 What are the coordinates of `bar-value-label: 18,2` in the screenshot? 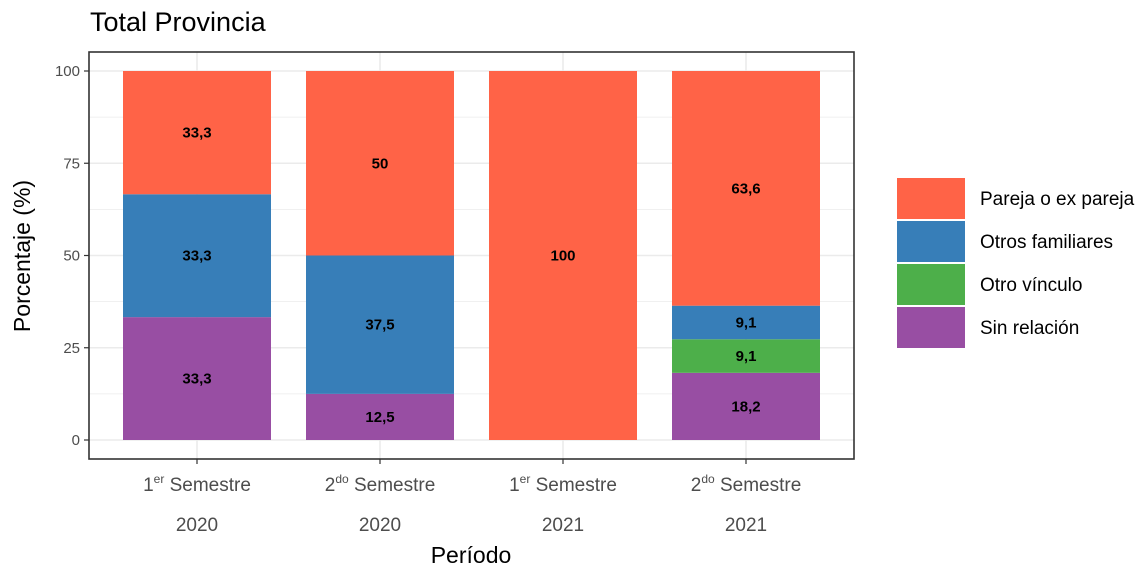 It's located at (745, 406).